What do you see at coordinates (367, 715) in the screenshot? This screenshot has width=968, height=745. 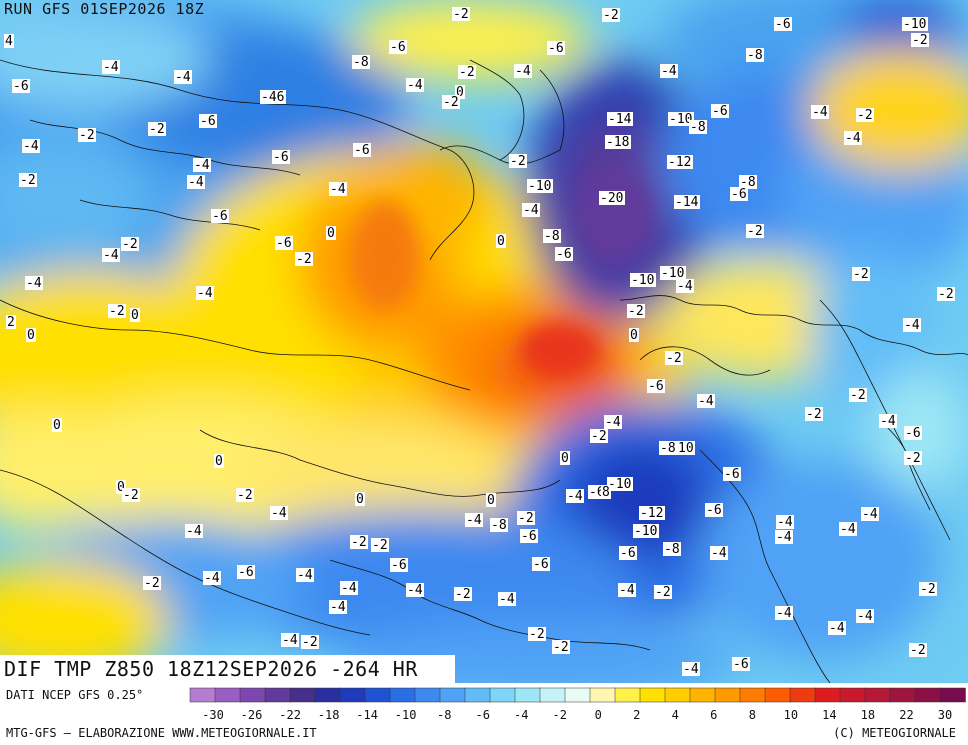 I see `legend-tick-label: -14` at bounding box center [367, 715].